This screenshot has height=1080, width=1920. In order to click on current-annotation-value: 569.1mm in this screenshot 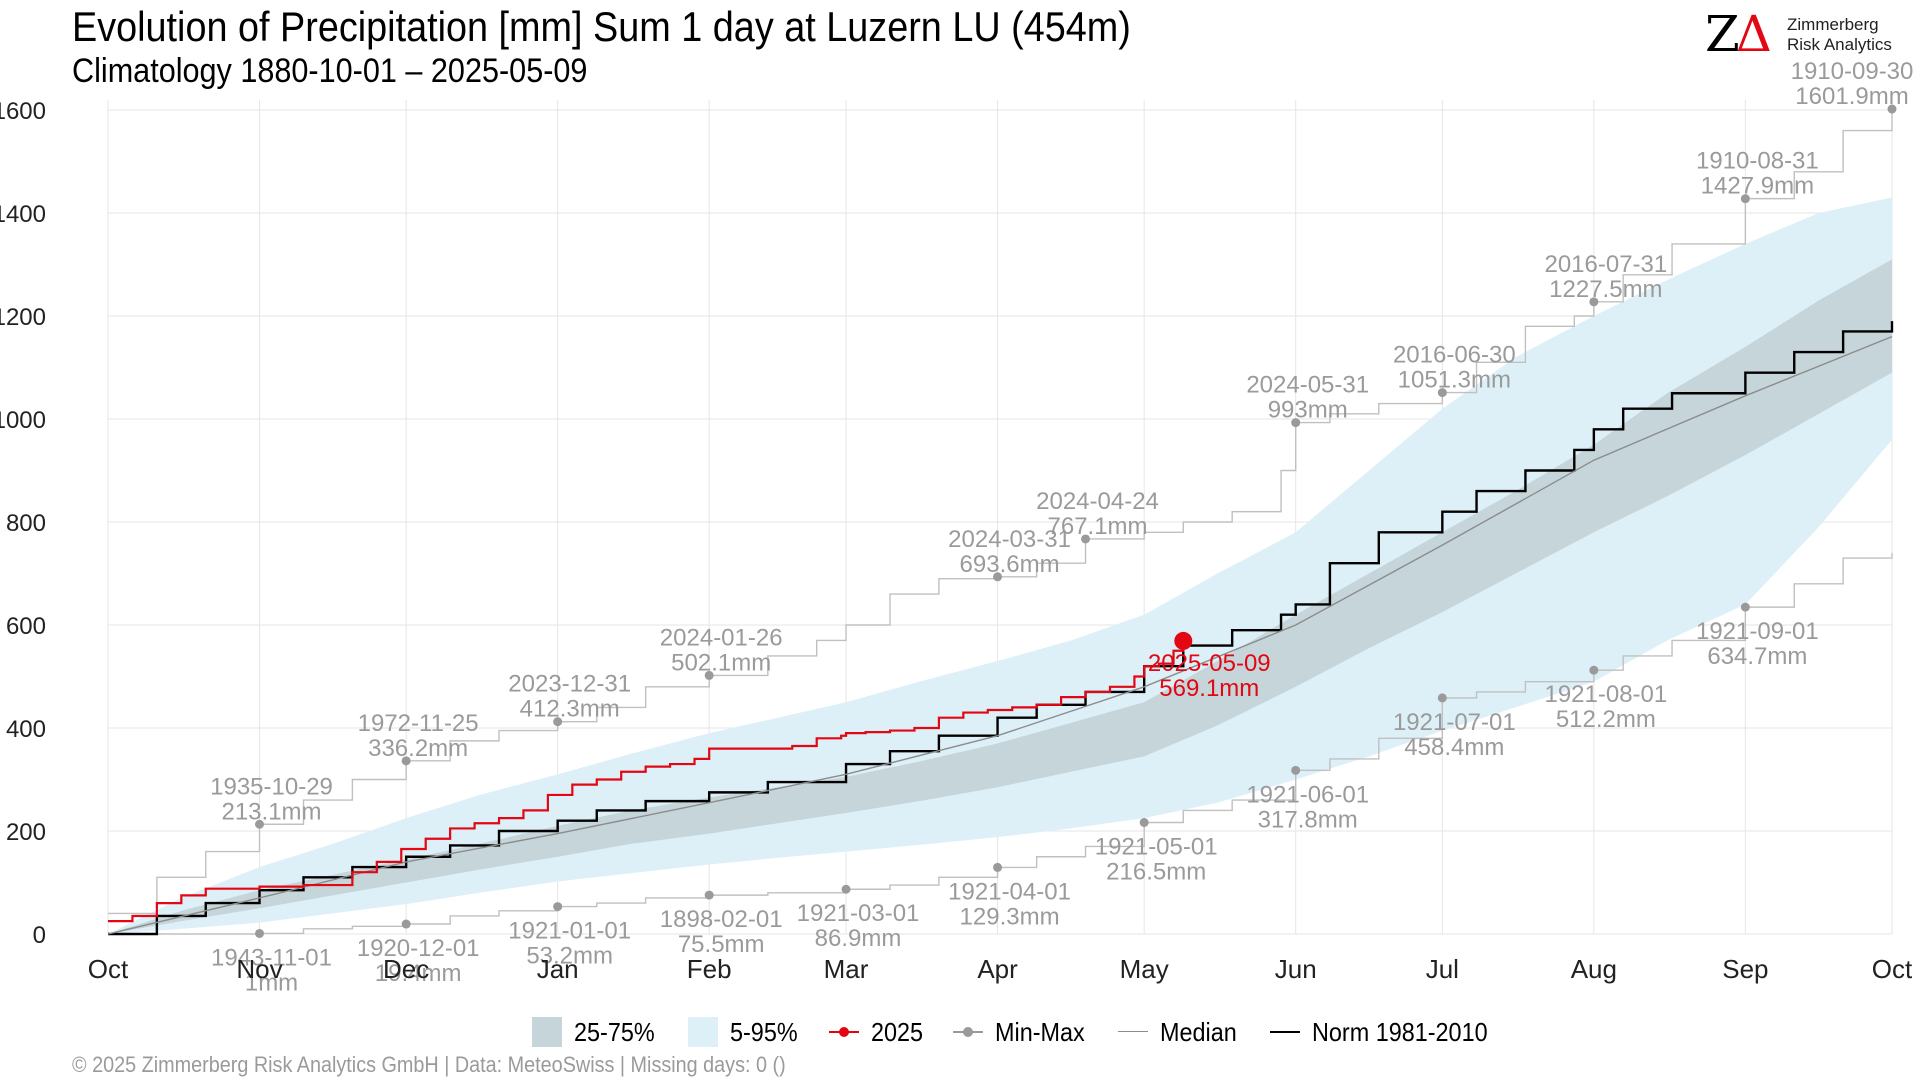, I will do `click(1209, 688)`.